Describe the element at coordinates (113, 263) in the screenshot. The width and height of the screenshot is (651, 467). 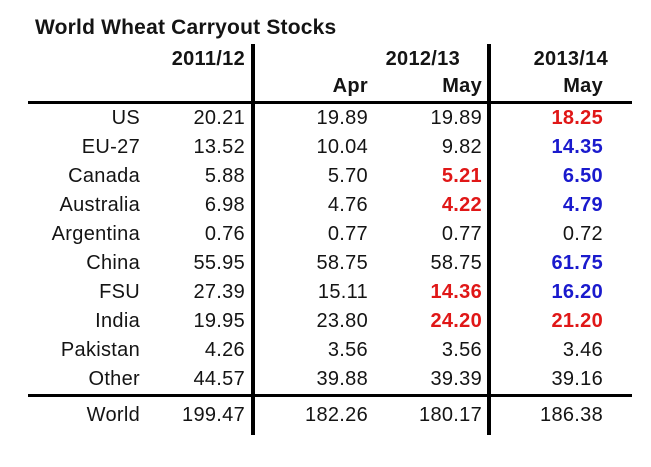
I see `row-label: China` at that location.